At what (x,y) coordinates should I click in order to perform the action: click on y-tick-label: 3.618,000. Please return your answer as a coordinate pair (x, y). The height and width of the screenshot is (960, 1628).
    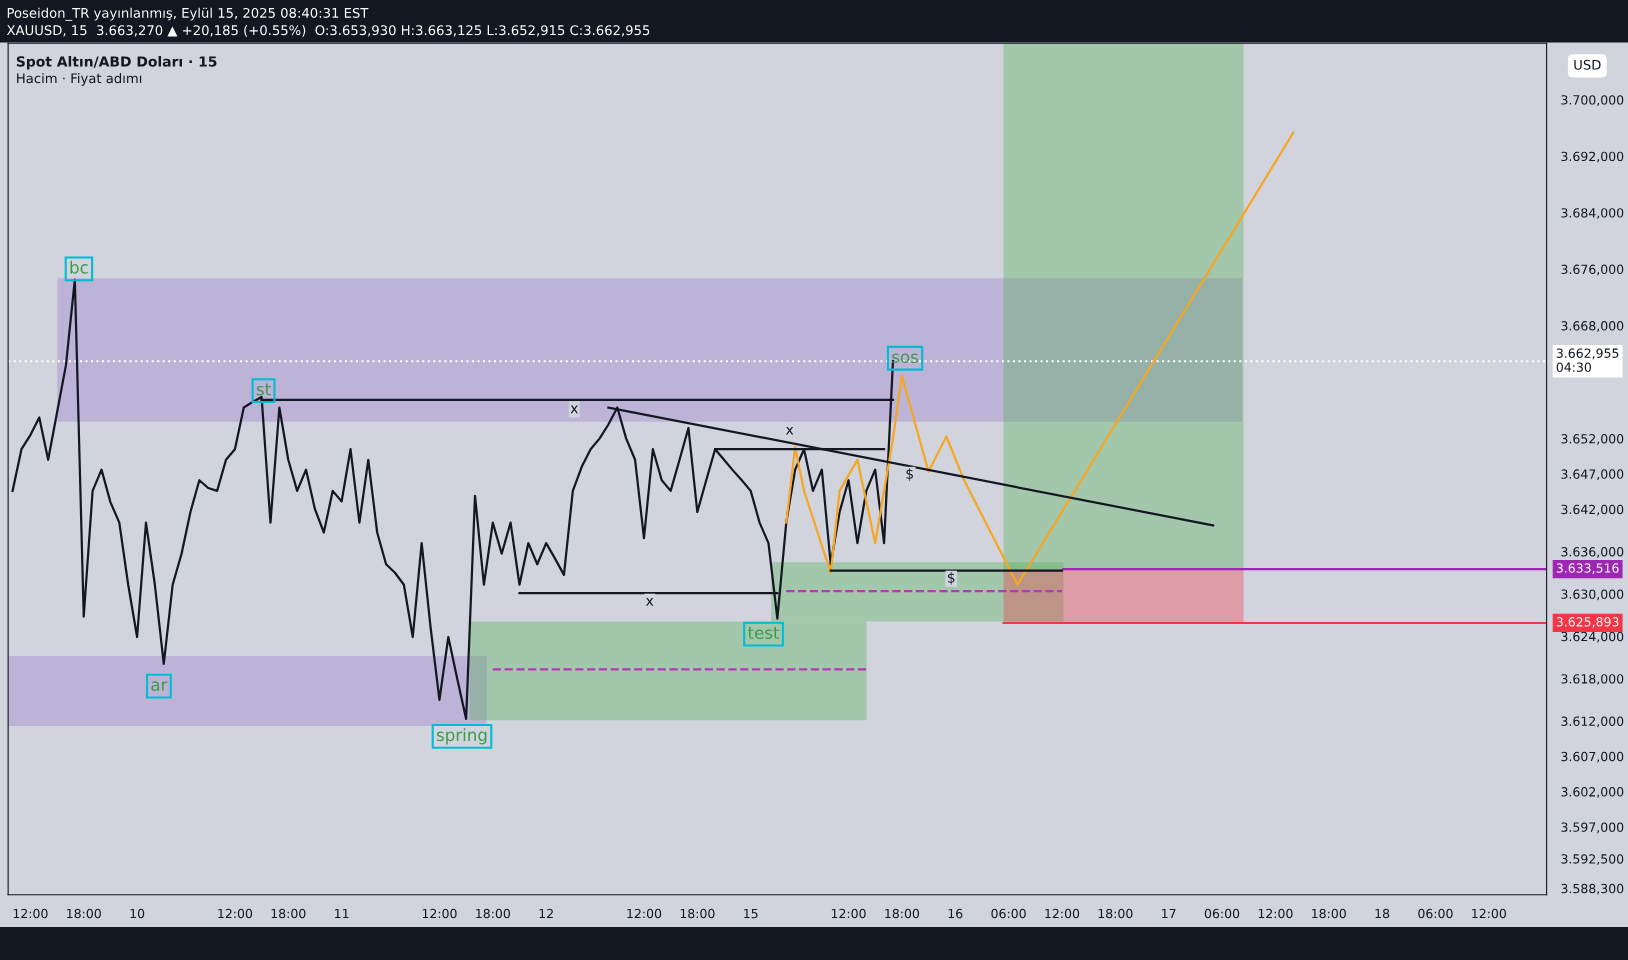
    Looking at the image, I should click on (1592, 679).